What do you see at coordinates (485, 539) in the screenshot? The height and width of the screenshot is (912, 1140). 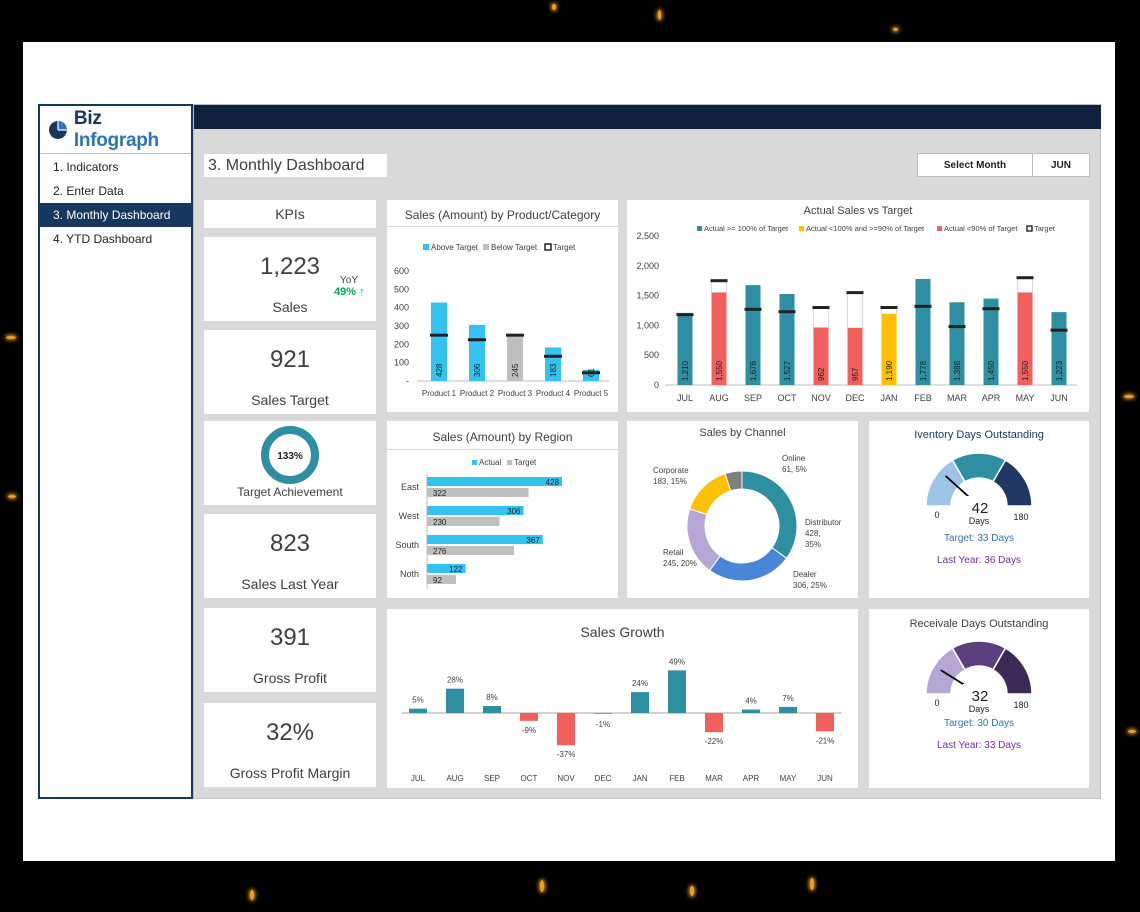 I see `bar-actual` at bounding box center [485, 539].